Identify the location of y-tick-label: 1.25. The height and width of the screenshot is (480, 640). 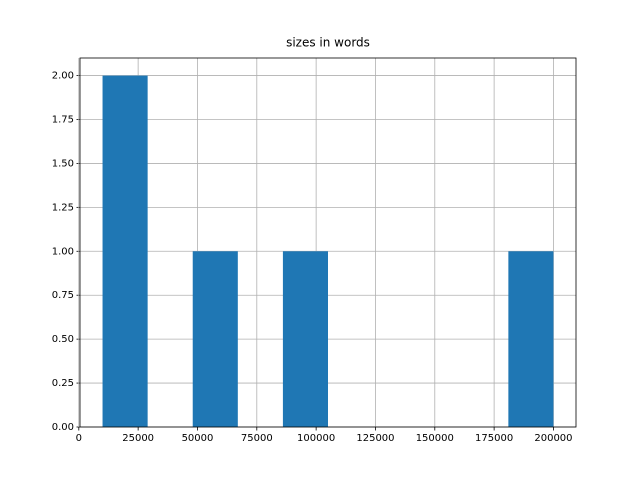
(63, 207).